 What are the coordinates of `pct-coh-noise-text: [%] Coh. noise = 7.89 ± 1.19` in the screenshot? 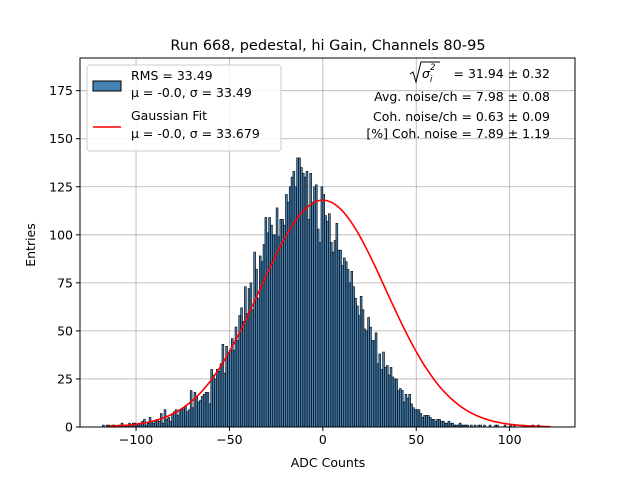 It's located at (458, 133).